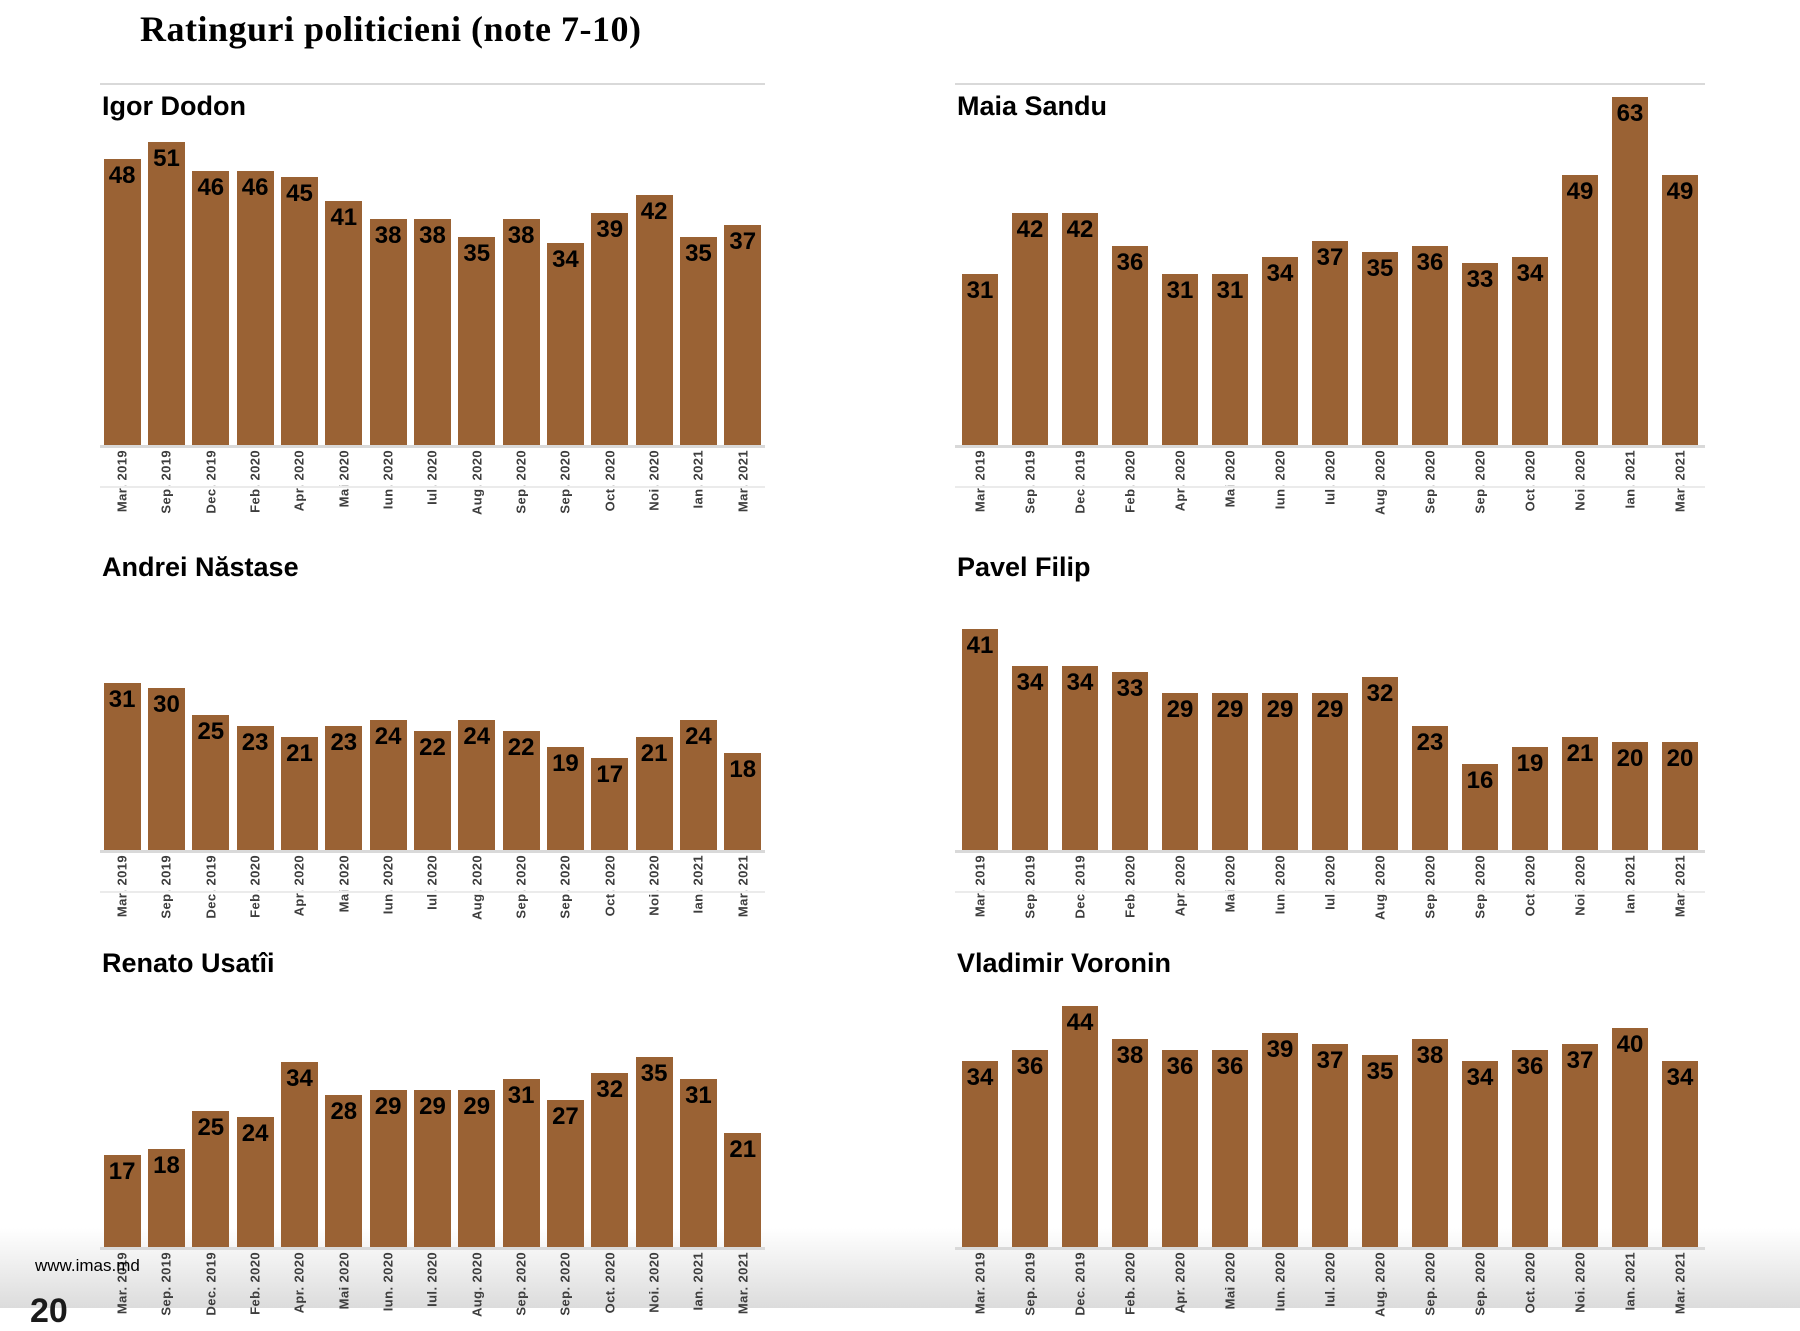 The width and height of the screenshot is (1800, 1331). I want to click on bar-value-label: 48, so click(122, 175).